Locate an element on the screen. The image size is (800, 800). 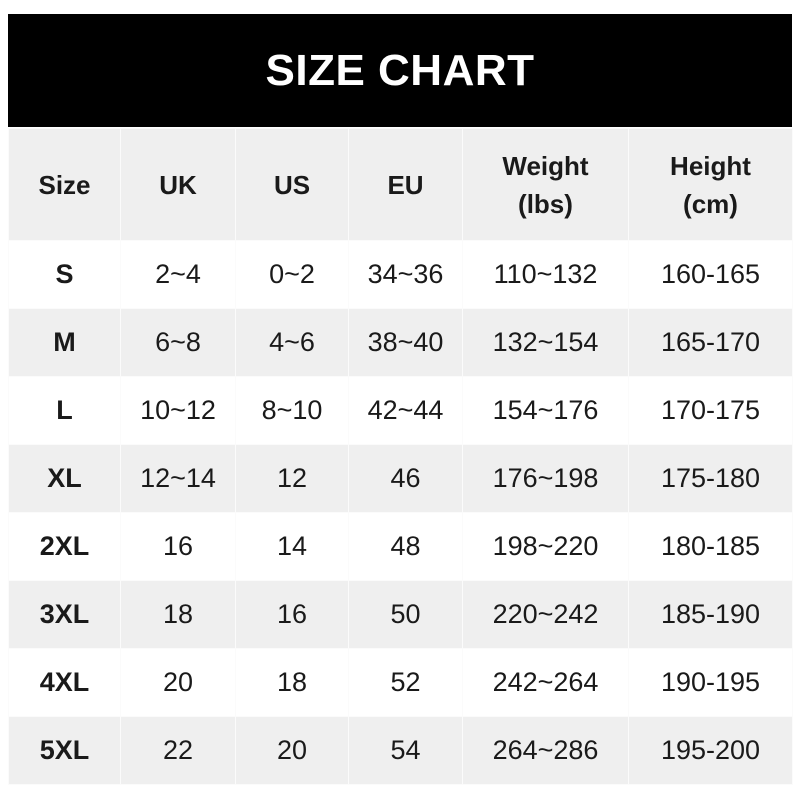
header-row: Size UK US EU Weight (lbs) Height (cm) is located at coordinates (400, 184).